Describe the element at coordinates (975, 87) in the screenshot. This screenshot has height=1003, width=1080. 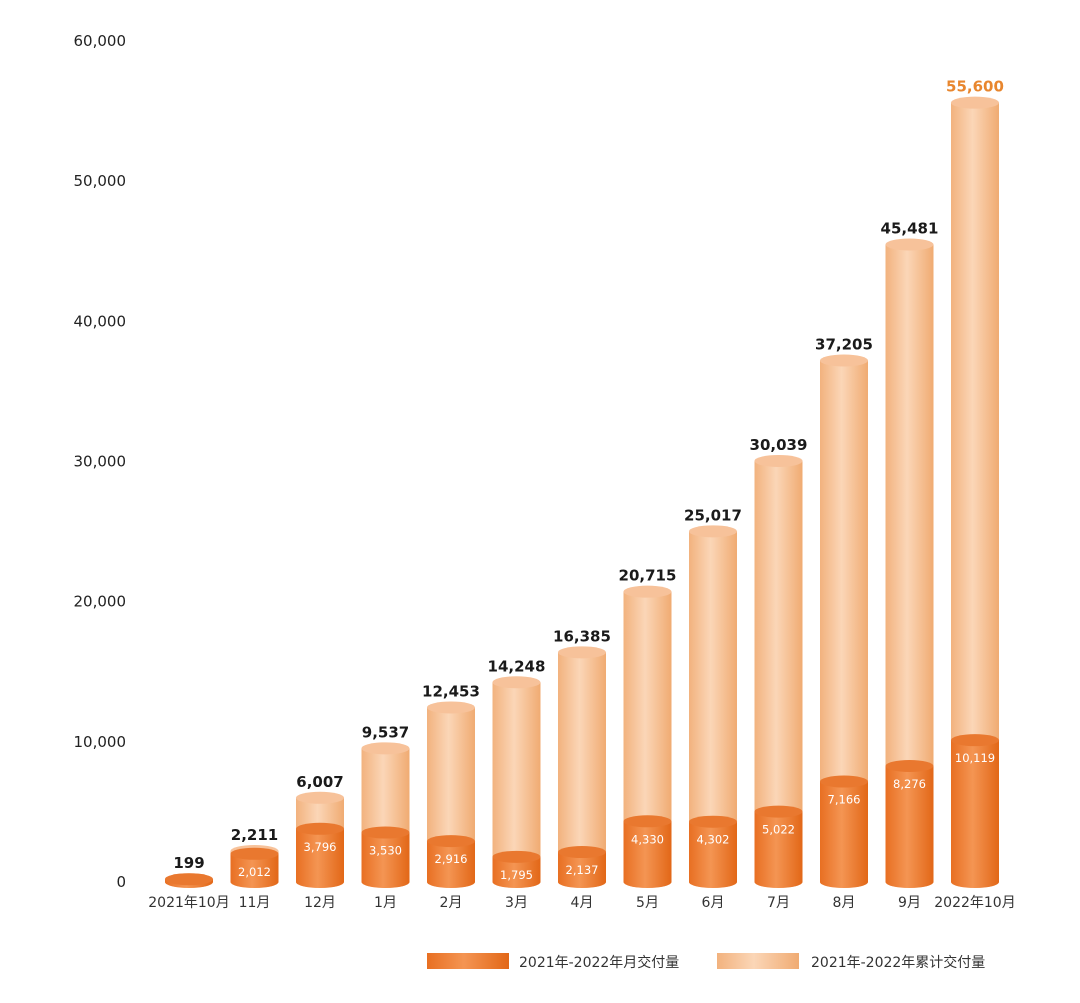
I see `cumulative-value-label: 55,600` at that location.